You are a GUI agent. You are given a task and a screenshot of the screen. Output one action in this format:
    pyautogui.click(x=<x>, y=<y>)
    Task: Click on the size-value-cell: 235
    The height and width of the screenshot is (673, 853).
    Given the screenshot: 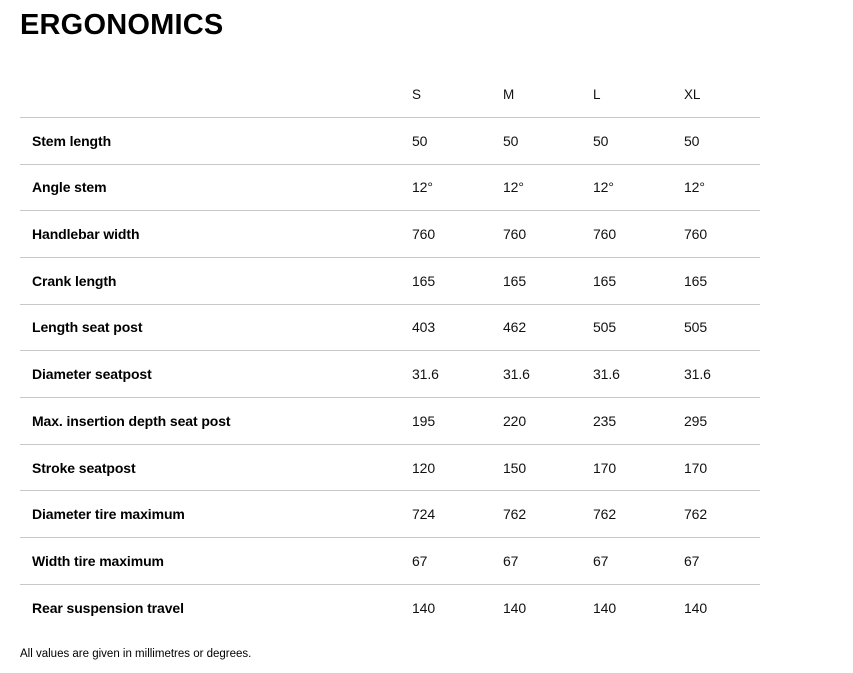 What is the action you would take?
    pyautogui.click(x=605, y=420)
    